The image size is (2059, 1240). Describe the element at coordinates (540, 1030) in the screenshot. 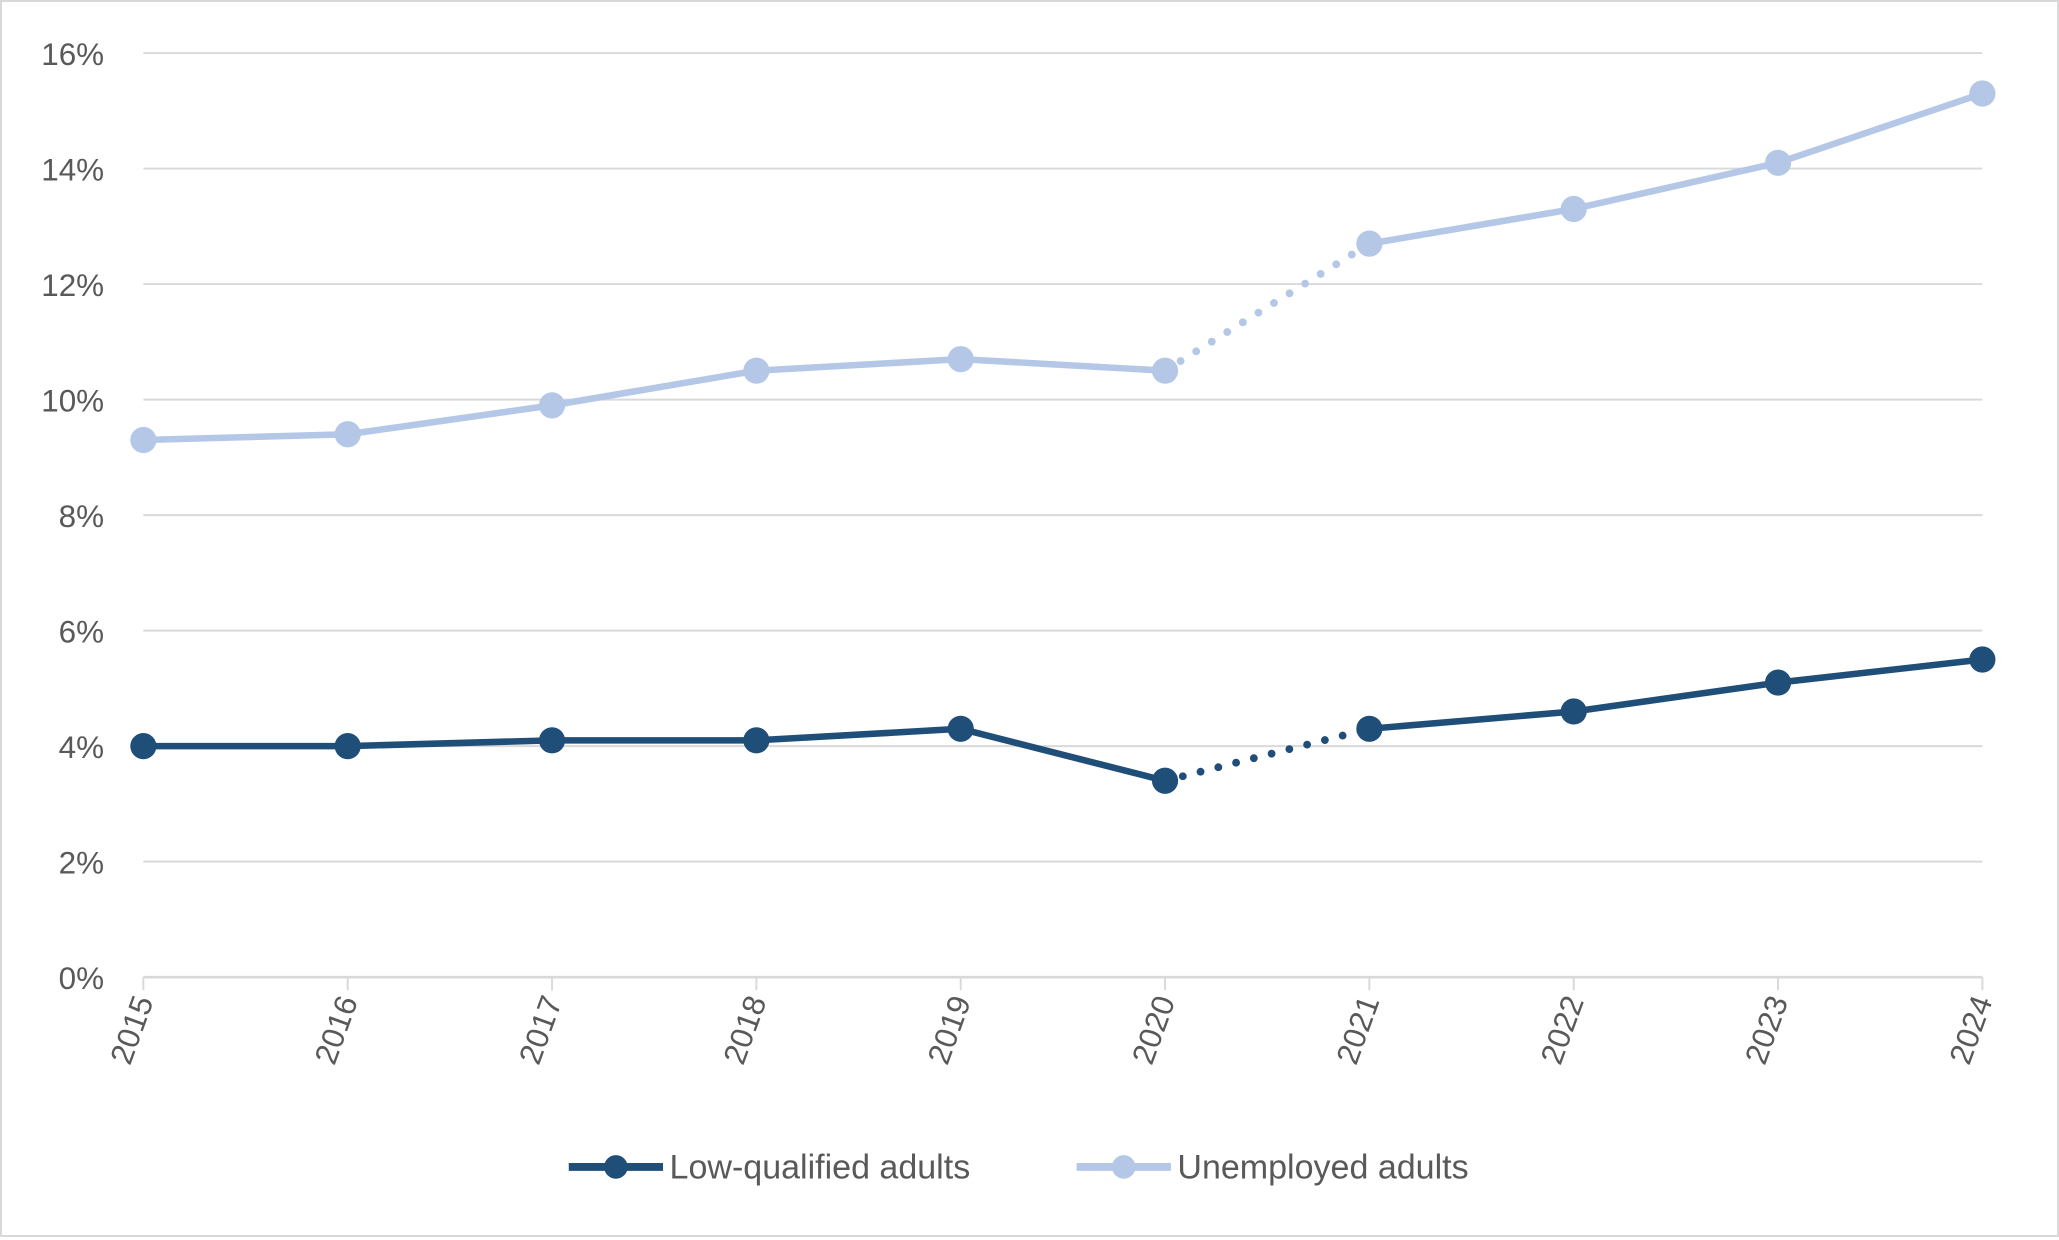

I see `x-tick-label: 2017` at that location.